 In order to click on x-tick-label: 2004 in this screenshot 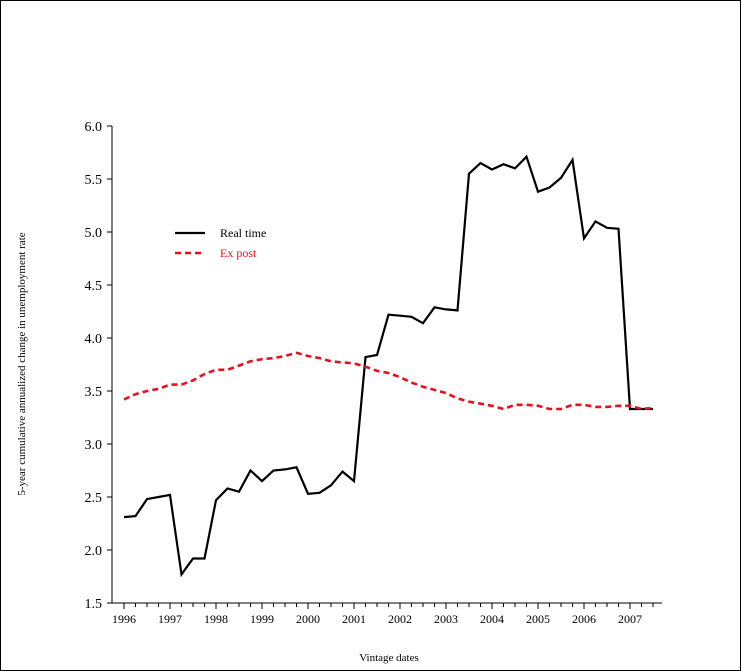, I will do `click(492, 619)`.